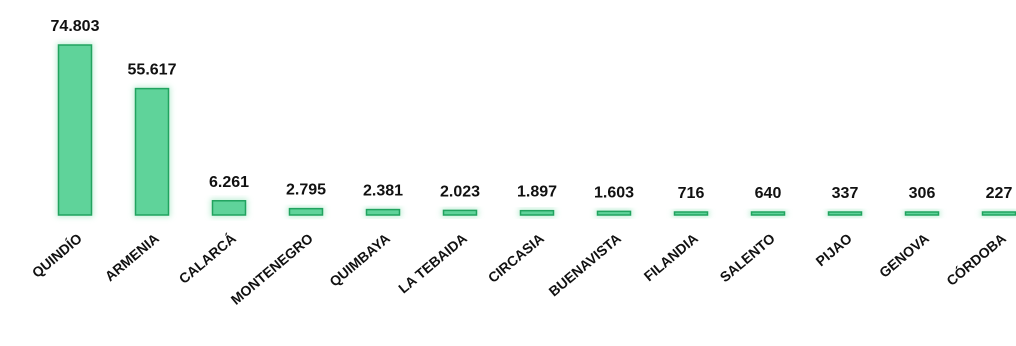 The image size is (1016, 346). I want to click on category-label-quindio: QUINDÍO, so click(57, 255).